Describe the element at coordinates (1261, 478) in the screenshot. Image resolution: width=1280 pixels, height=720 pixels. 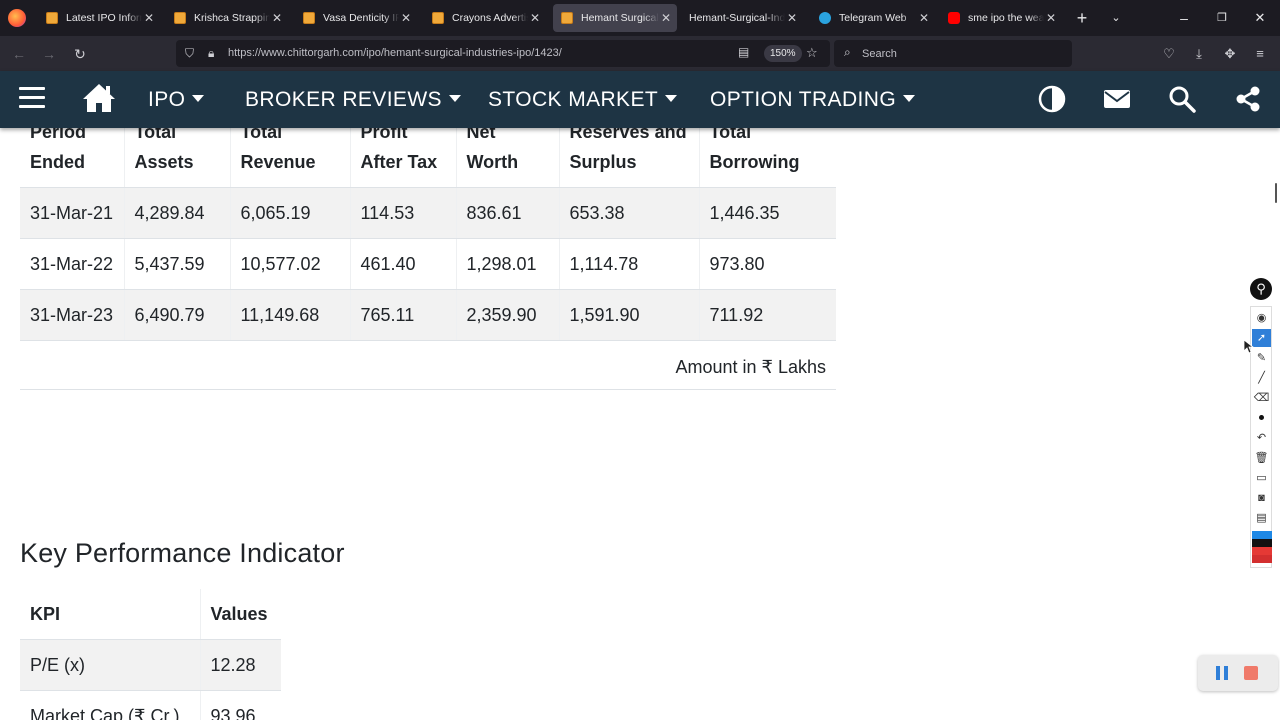
I see `whiteboard-icon: ▭` at that location.